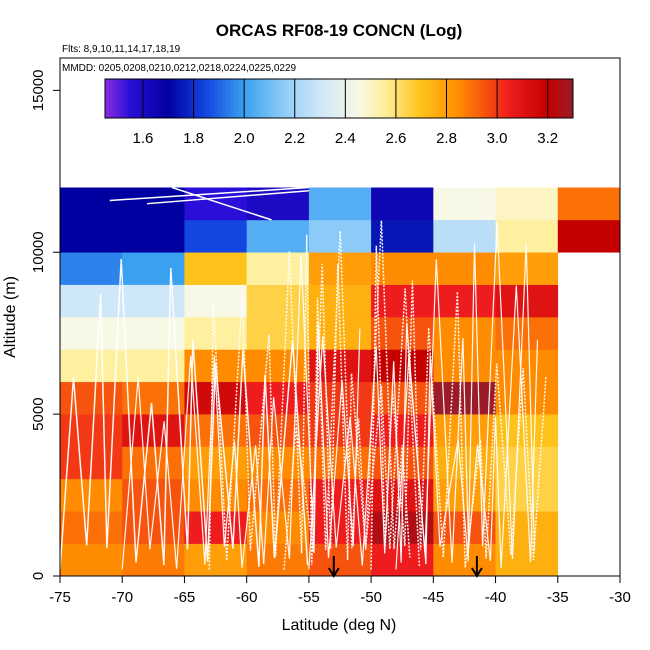 The width and height of the screenshot is (650, 650). What do you see at coordinates (339, 30) in the screenshot?
I see `chart-title: ORCAS RF08-19 CONCN (Log)` at bounding box center [339, 30].